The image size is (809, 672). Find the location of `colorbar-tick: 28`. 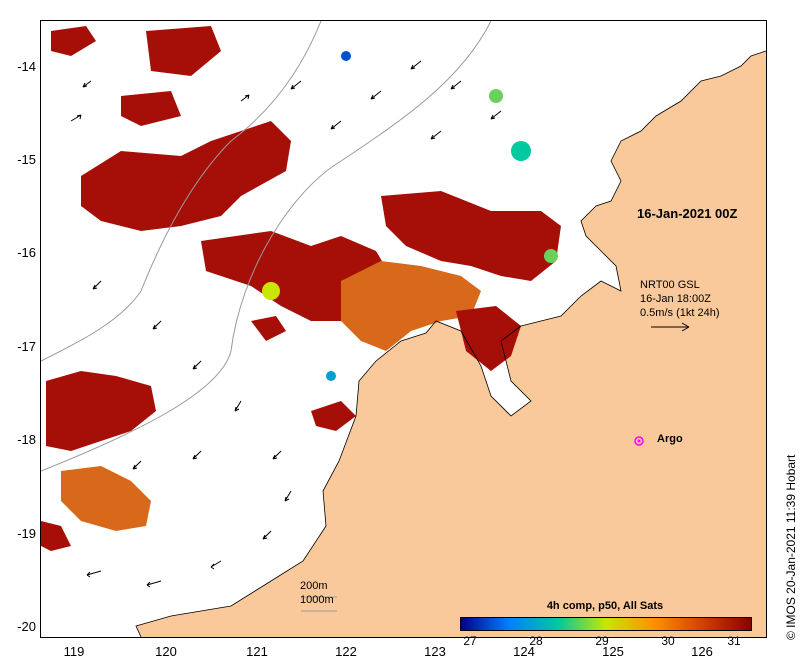

colorbar-tick: 28 is located at coordinates (536, 641).